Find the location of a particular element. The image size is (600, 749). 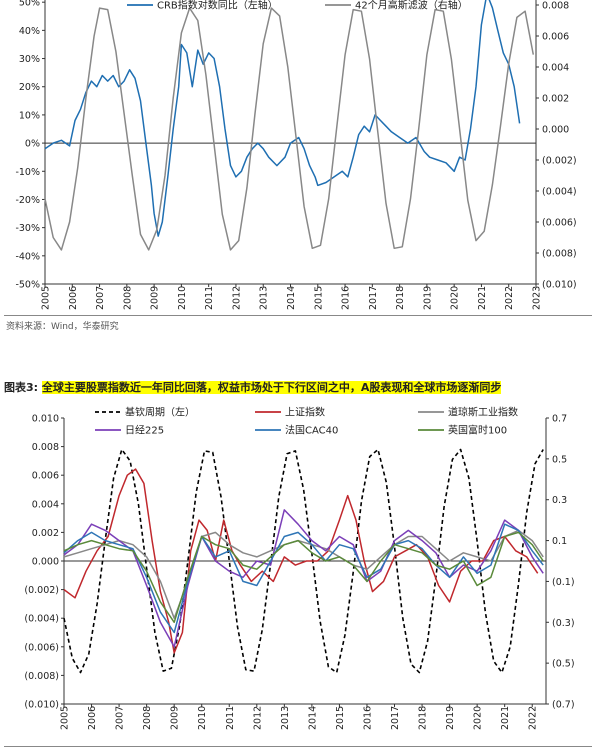

y-left-tick-label: 20% is located at coordinates (29, 87).